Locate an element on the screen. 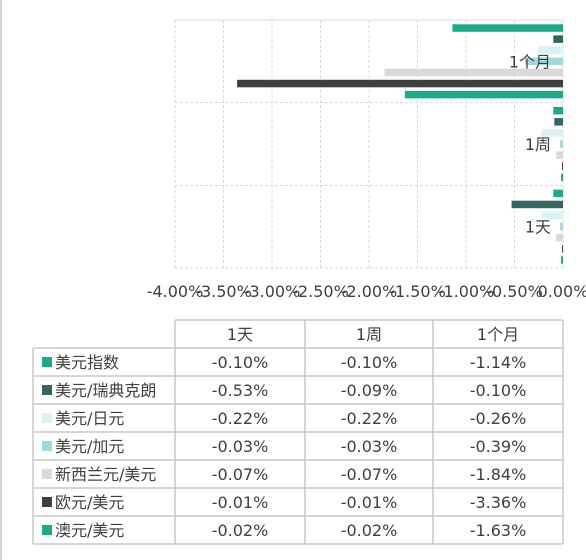 The height and width of the screenshot is (560, 586). legend-label: 美元/日元 is located at coordinates (89, 418).